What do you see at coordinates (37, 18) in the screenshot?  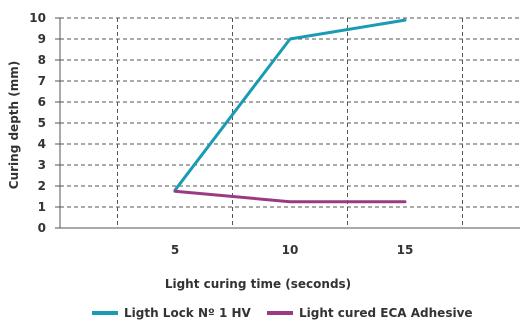 I see `y-tick-label: 10` at bounding box center [37, 18].